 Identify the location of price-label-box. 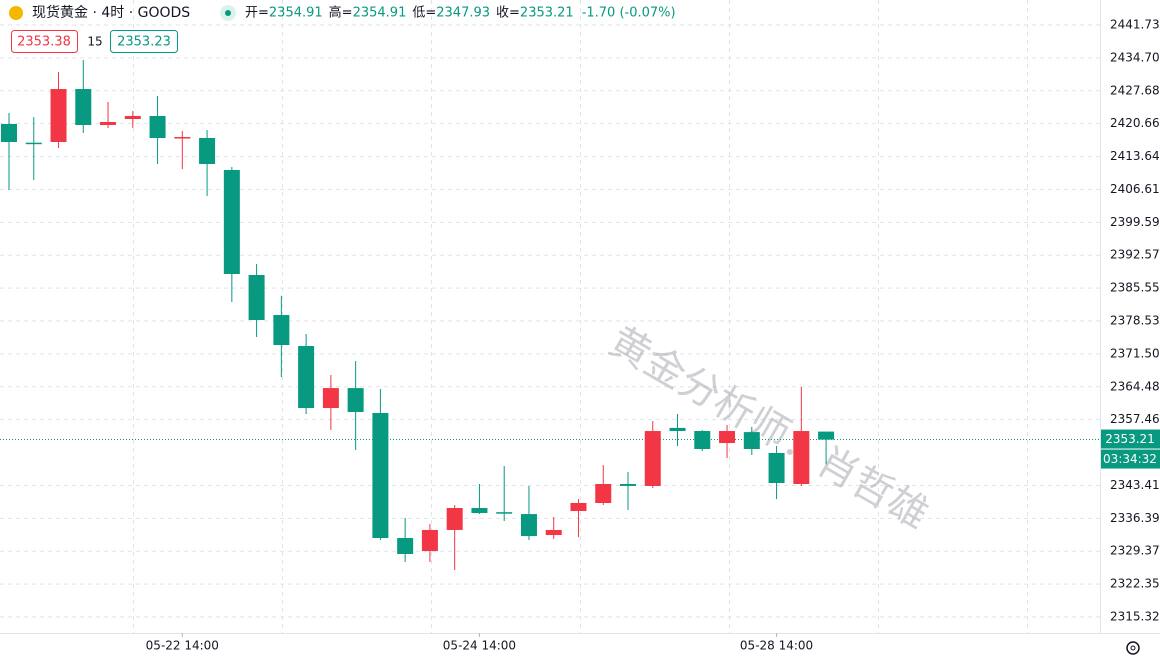
(1130, 439).